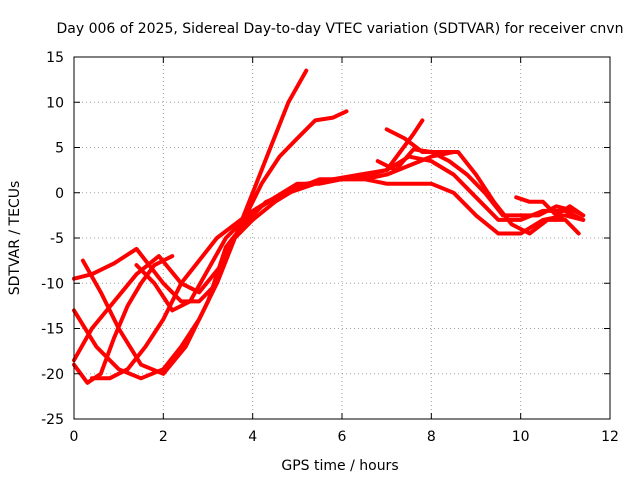 Image resolution: width=640 pixels, height=480 pixels. Describe the element at coordinates (74, 437) in the screenshot. I see `x-tick-label: 0` at that location.